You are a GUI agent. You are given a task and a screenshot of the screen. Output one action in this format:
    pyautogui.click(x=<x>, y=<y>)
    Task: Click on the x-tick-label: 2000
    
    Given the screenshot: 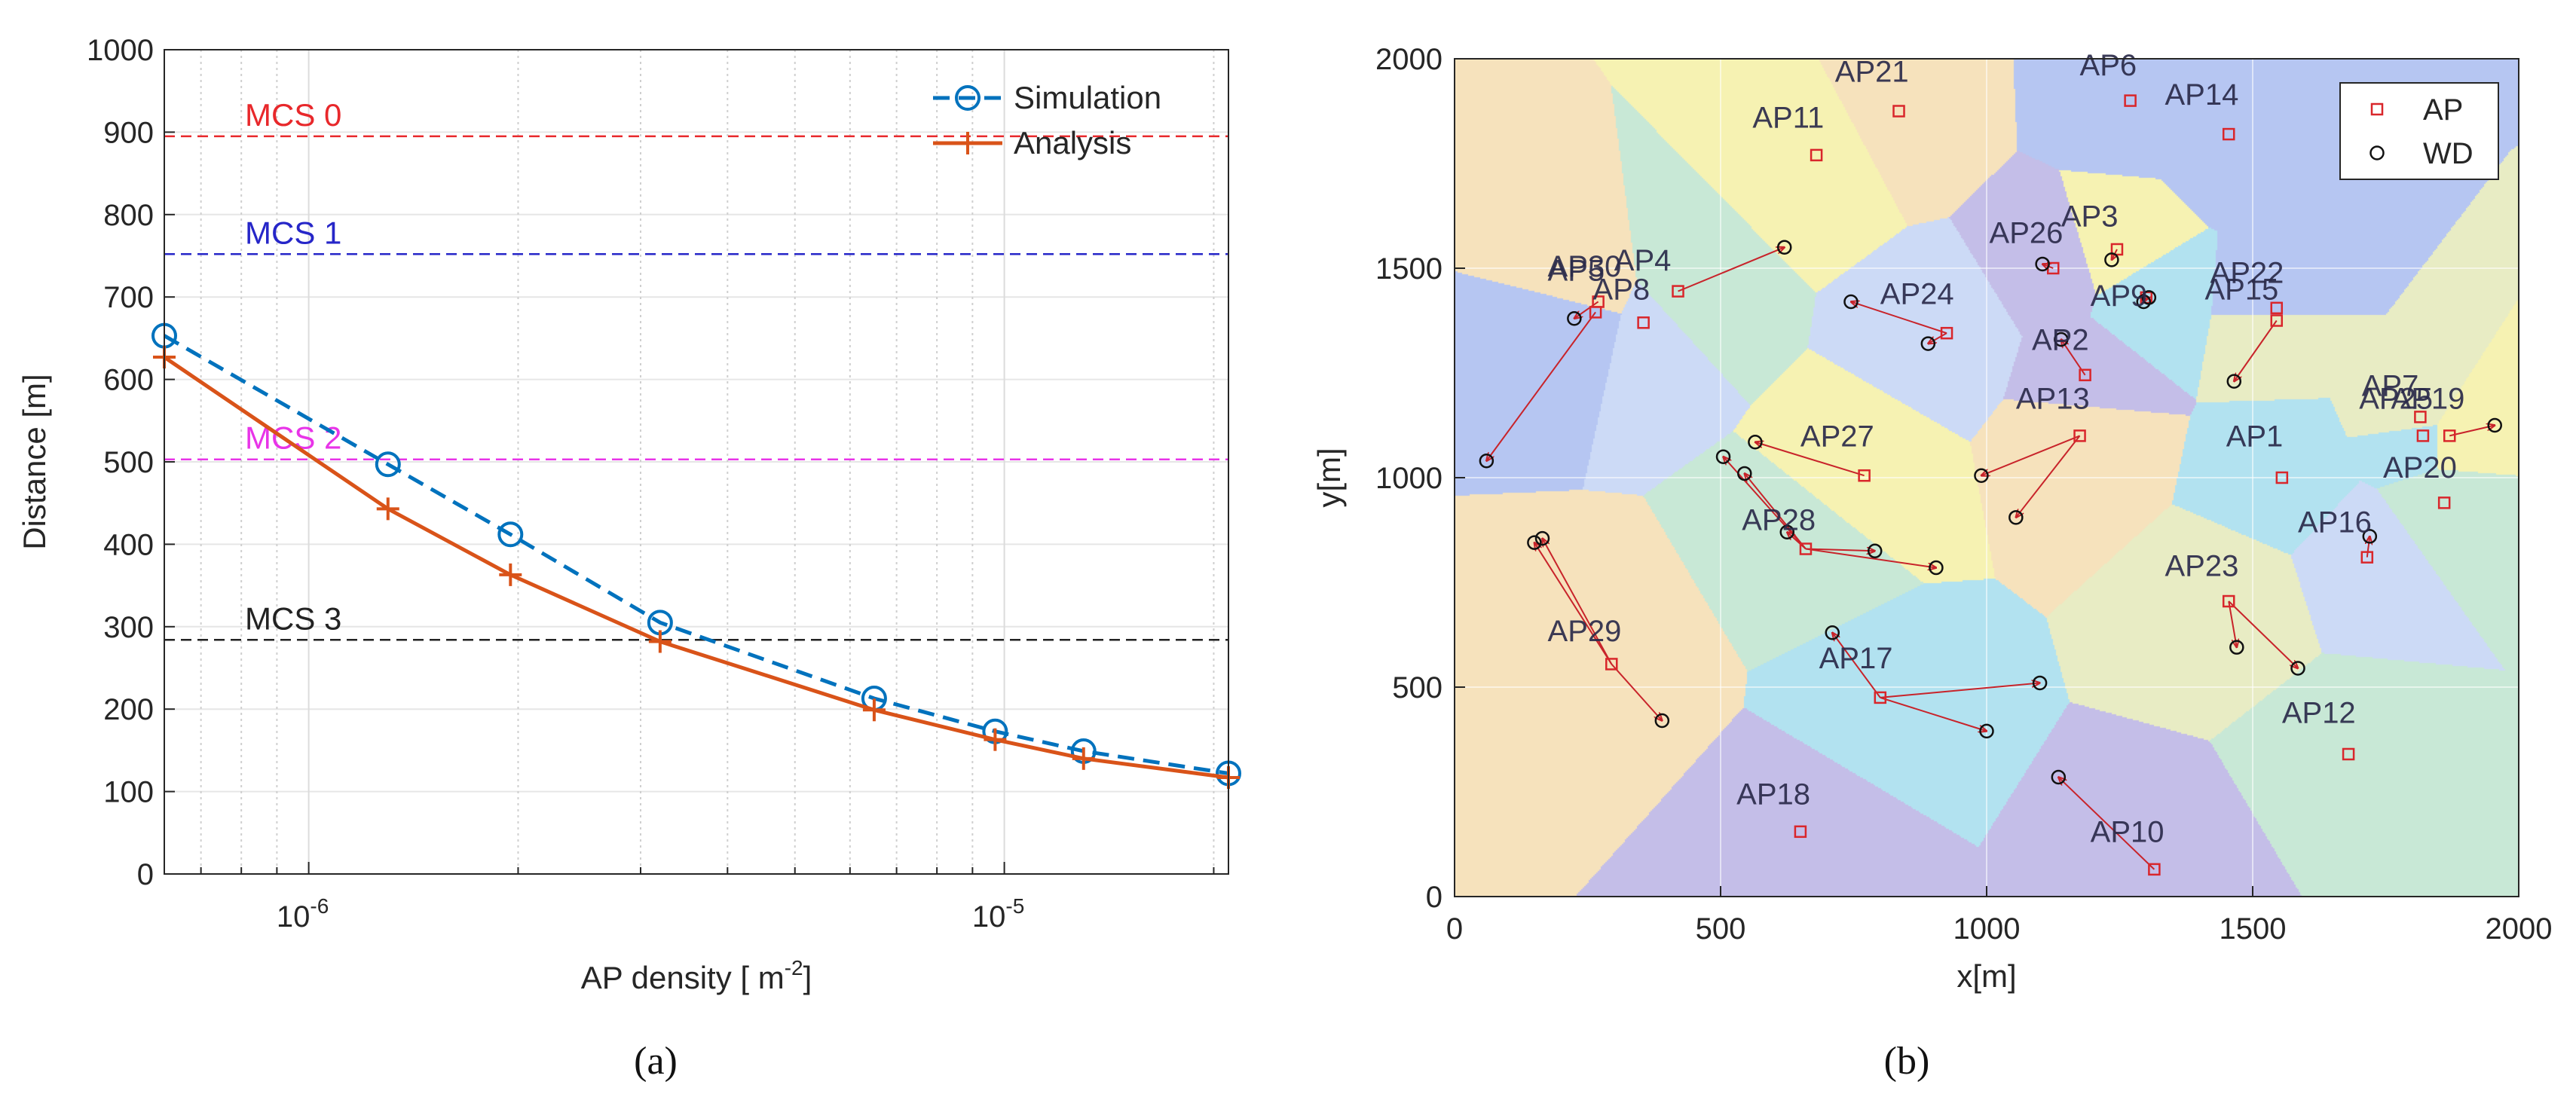 What is the action you would take?
    pyautogui.click(x=2519, y=929)
    